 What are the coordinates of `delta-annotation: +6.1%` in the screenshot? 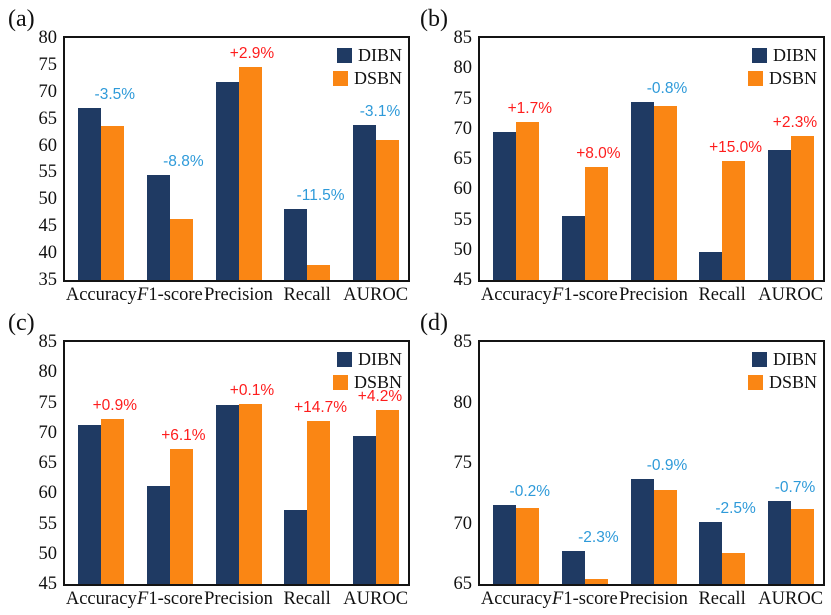 It's located at (183, 436).